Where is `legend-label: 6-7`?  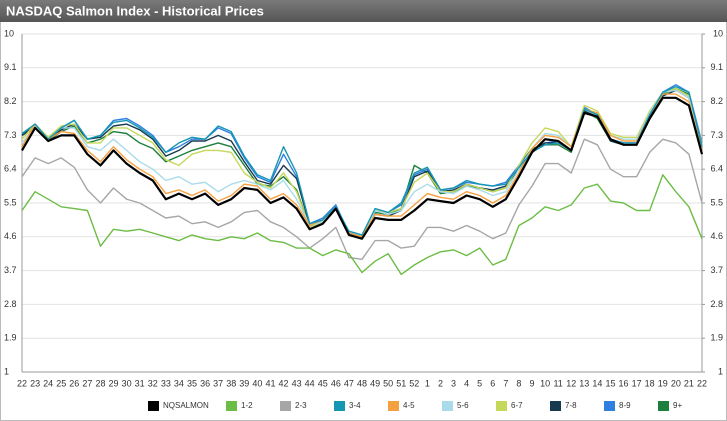 legend-label: 6-7 is located at coordinates (517, 405).